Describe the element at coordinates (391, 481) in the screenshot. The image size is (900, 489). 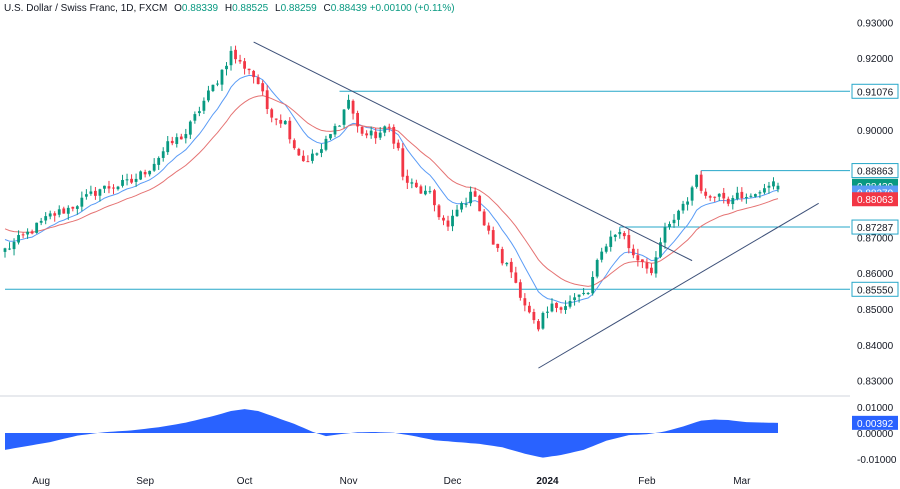
I see `time-axis: Aug Sep Oct Nov Dec 2024 Feb Mar` at that location.